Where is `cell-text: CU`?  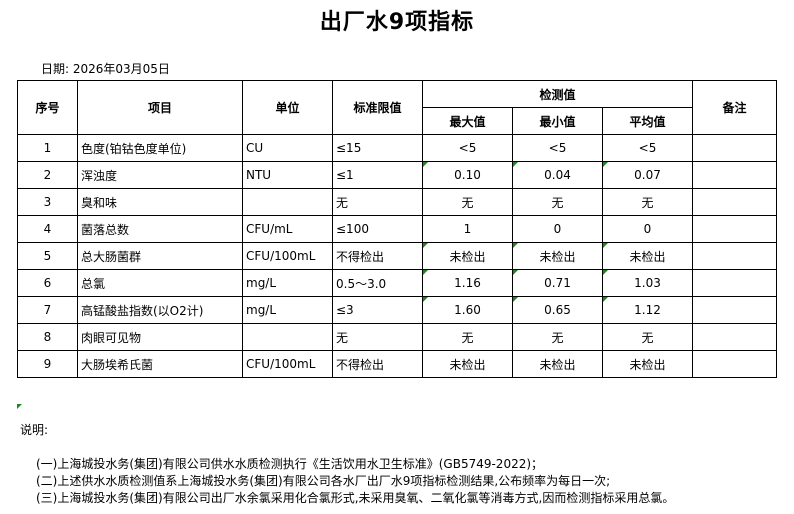 cell-text: CU is located at coordinates (255, 148).